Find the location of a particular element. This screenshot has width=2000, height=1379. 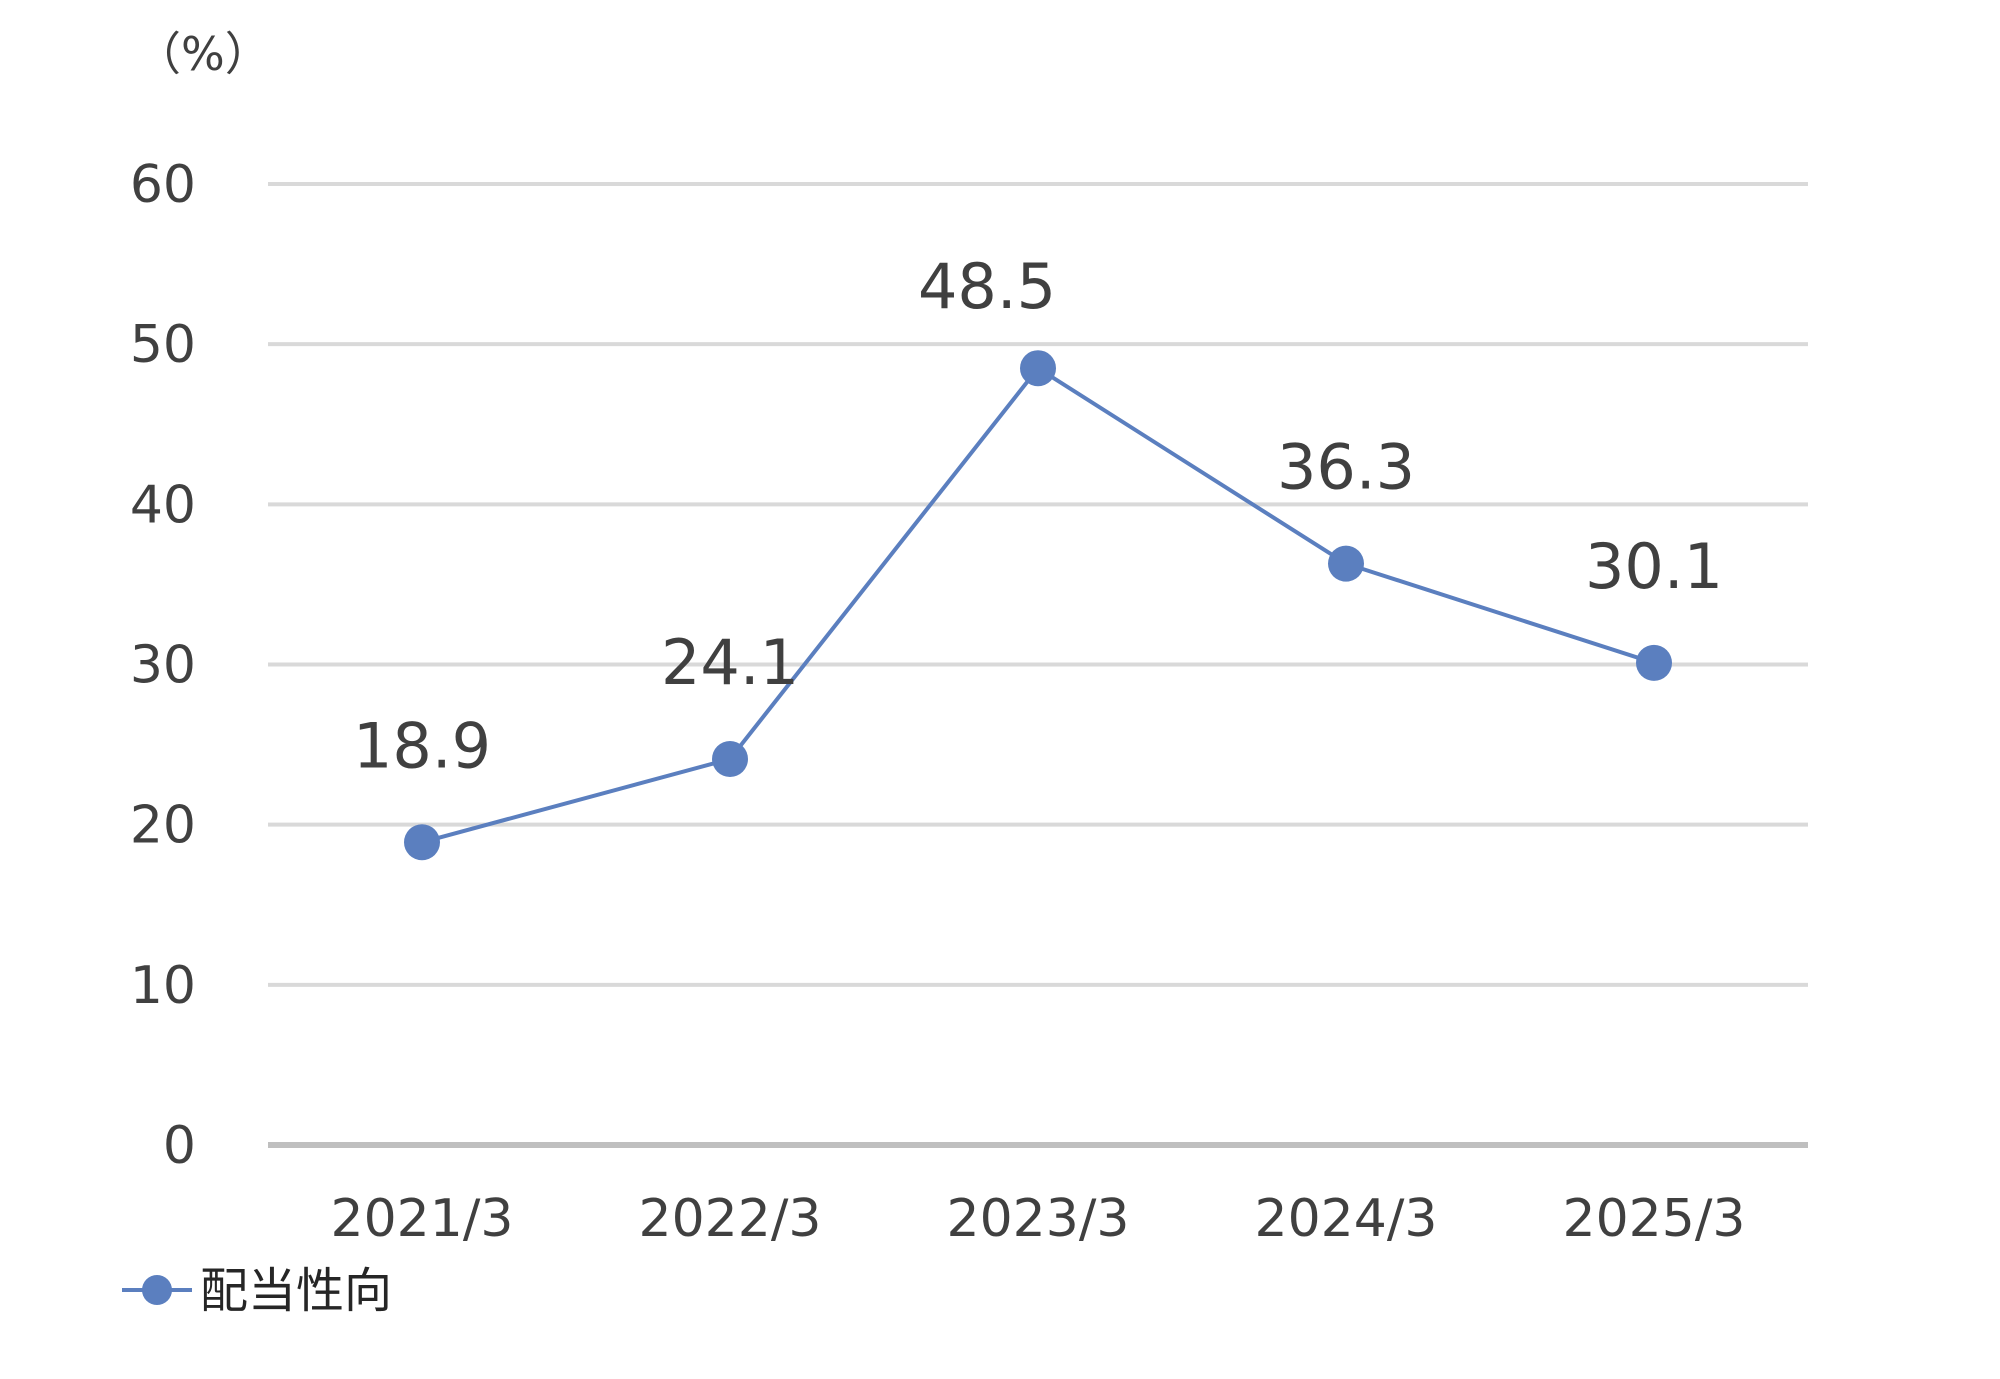

legend-label: 配当性向 is located at coordinates (296, 1291).